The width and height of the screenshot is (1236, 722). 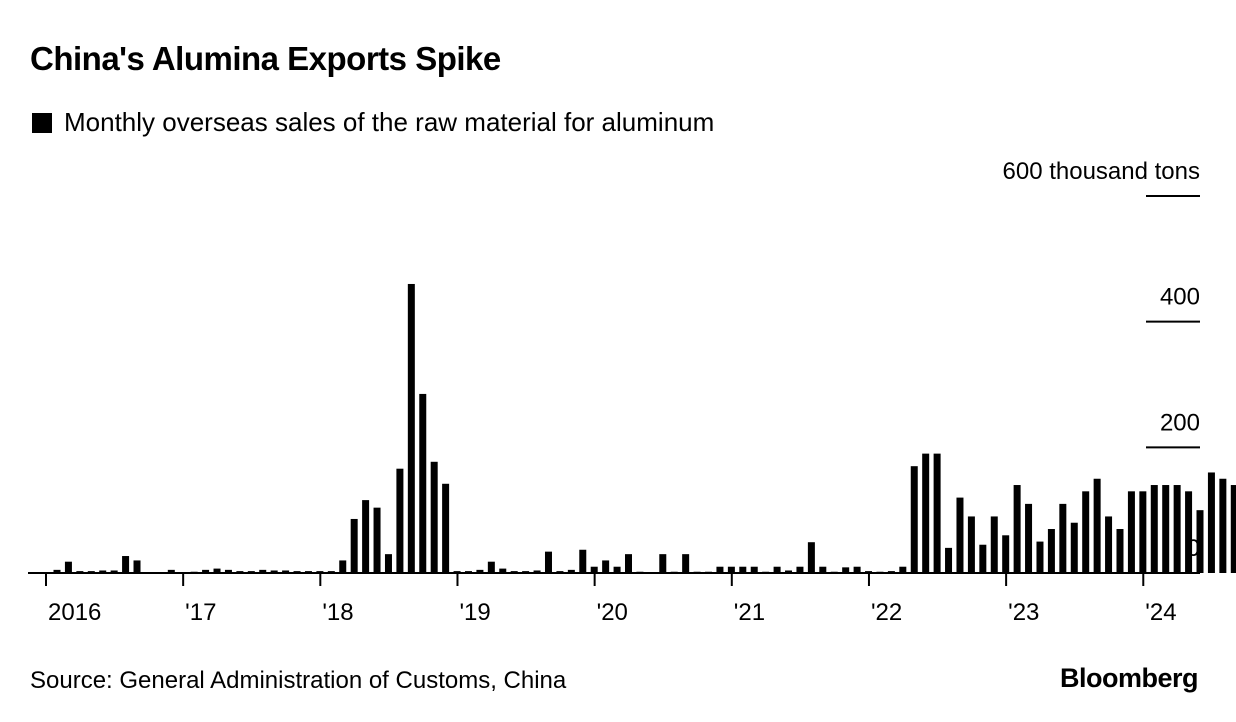 I want to click on y-tick-label-600: 600 thousand tons, so click(x=1102, y=171).